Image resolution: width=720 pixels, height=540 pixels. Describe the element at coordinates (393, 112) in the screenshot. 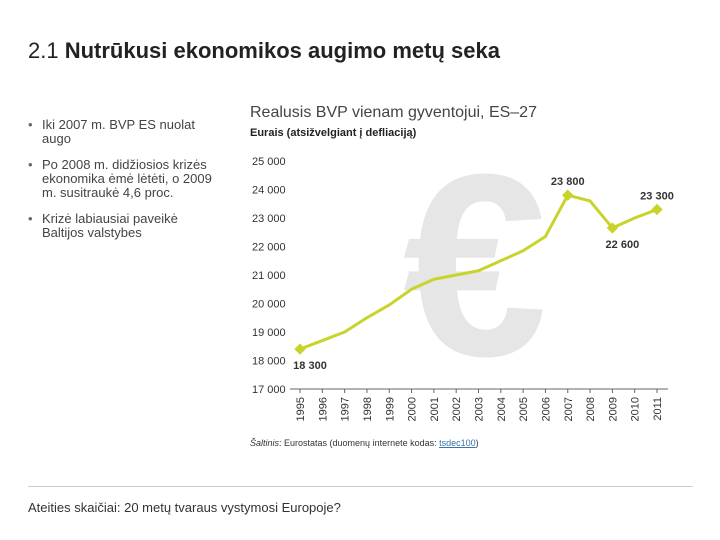

I see `chart-title: Realusis BVP vienam gyventojui, ES–27` at that location.